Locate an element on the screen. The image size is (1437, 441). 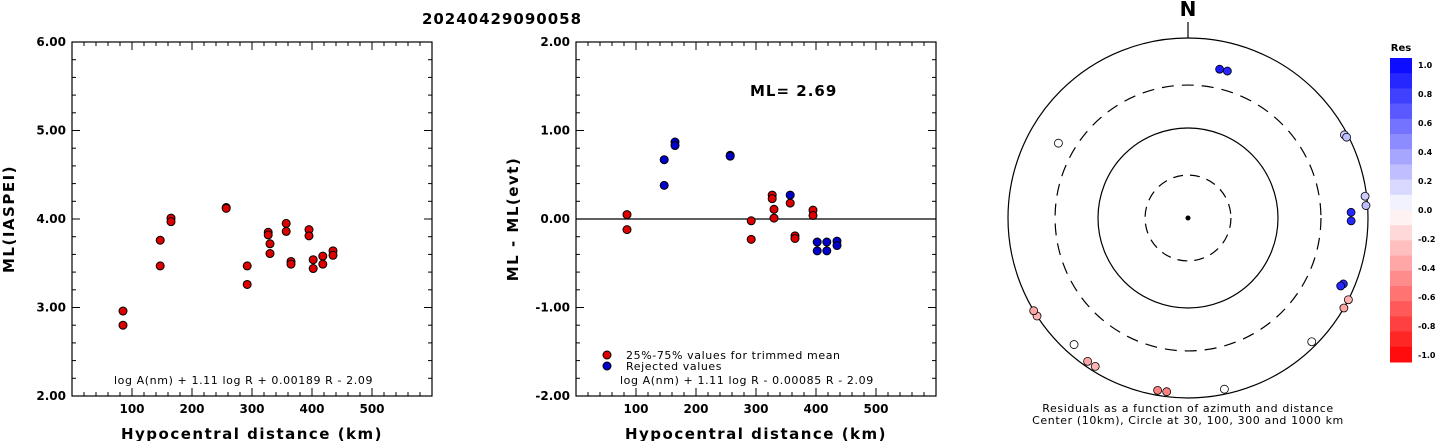
colorbar-tick-label: 0.4 is located at coordinates (1425, 152).